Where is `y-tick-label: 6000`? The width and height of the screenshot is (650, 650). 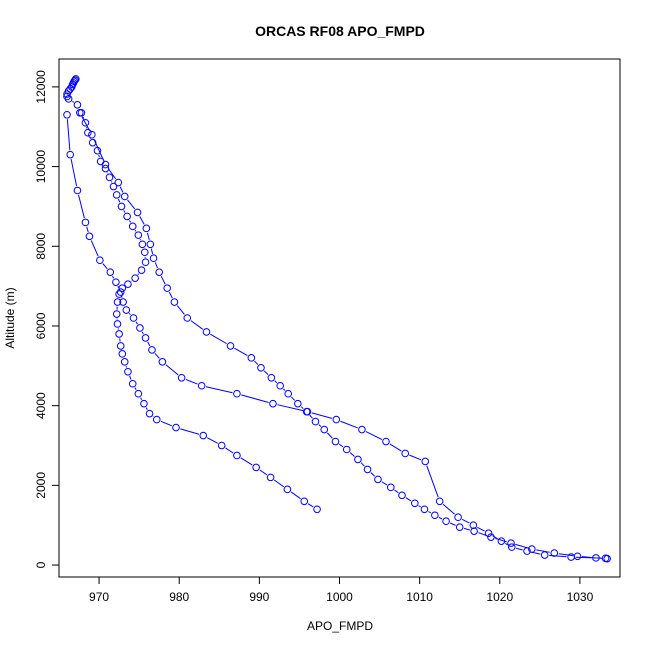
y-tick-label: 6000 is located at coordinates (41, 325).